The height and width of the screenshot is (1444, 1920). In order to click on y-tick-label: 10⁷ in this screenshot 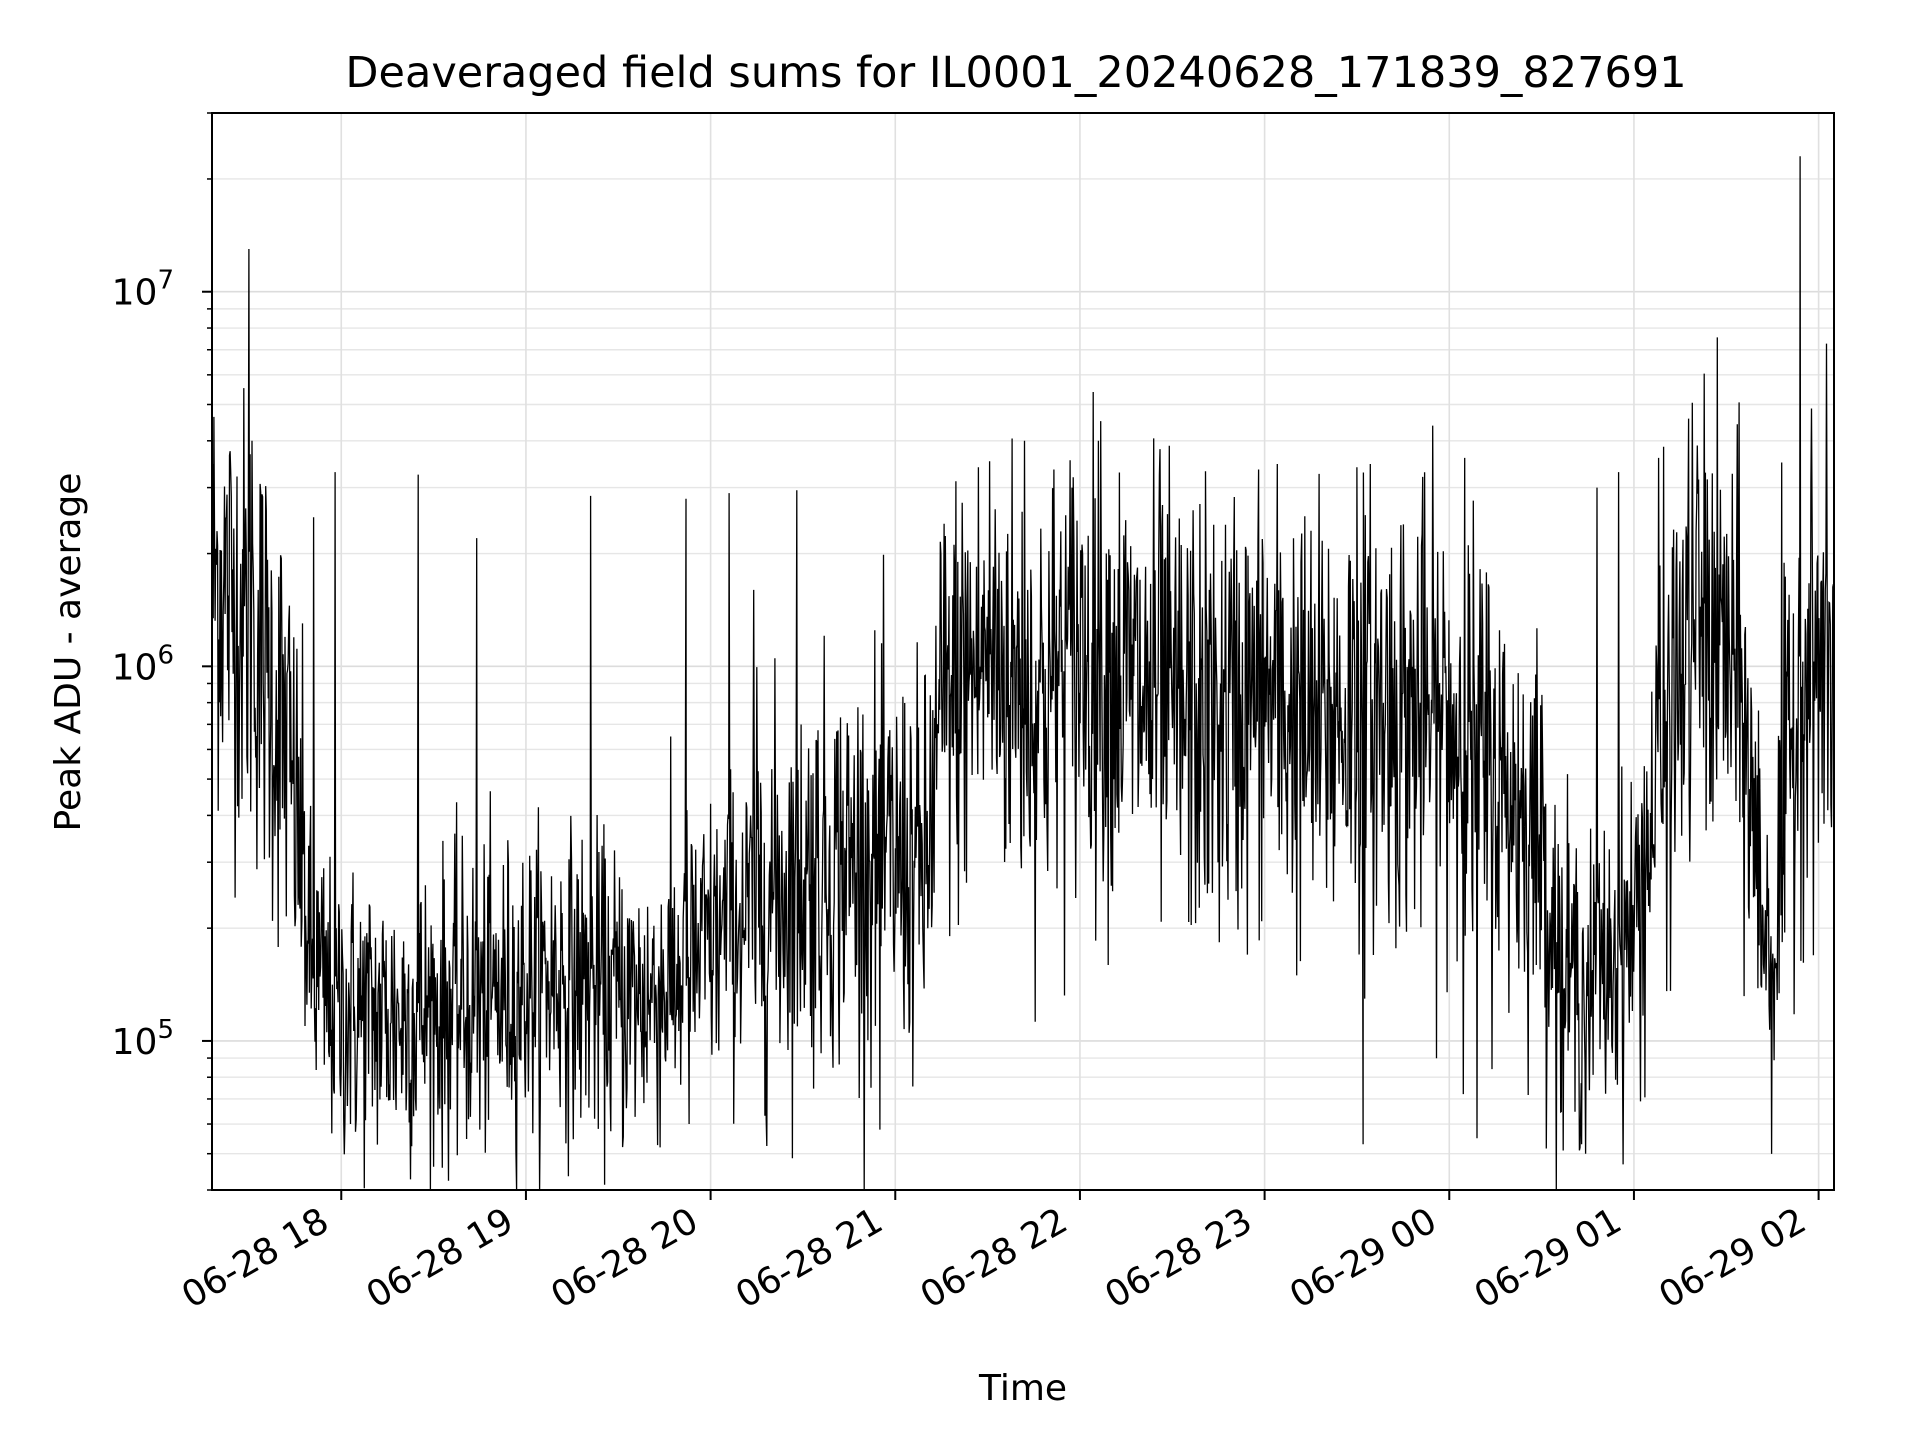, I will do `click(143, 290)`.